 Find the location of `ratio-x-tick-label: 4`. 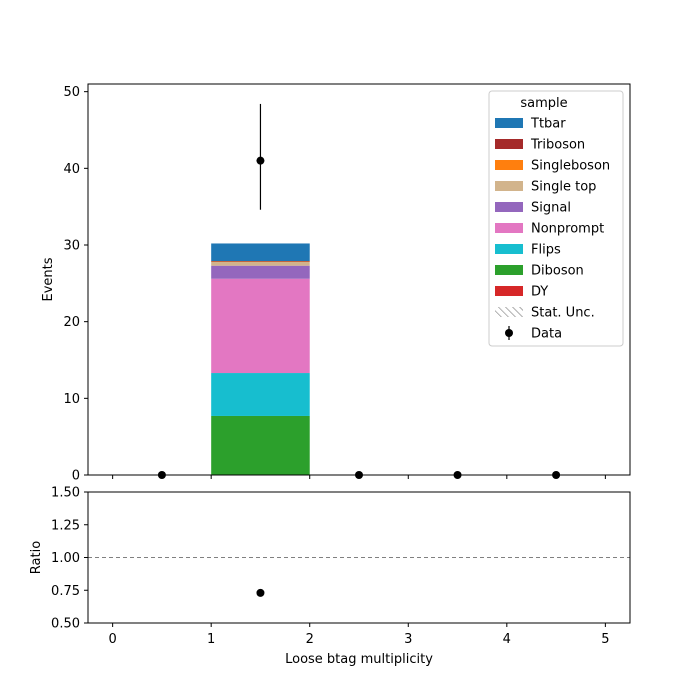

ratio-x-tick-label: 4 is located at coordinates (507, 639).